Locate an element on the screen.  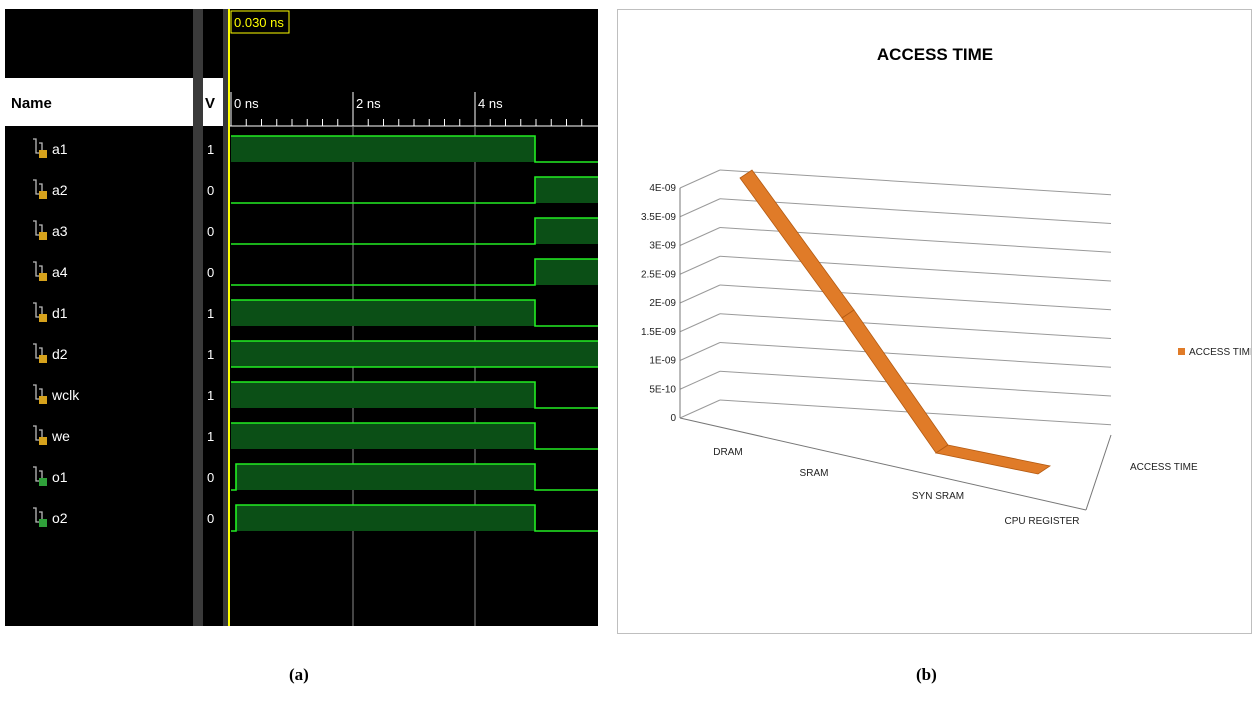
legend-label: ACCESS TIME is located at coordinates (1220, 352).